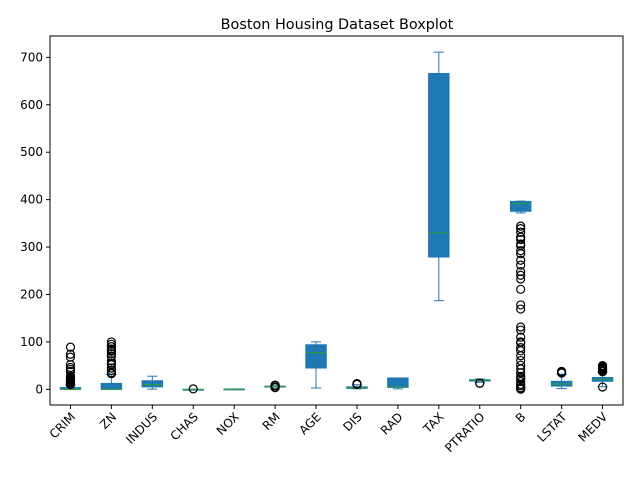 Image resolution: width=640 pixels, height=484 pixels. I want to click on x-tick-label: CHAS, so click(184, 426).